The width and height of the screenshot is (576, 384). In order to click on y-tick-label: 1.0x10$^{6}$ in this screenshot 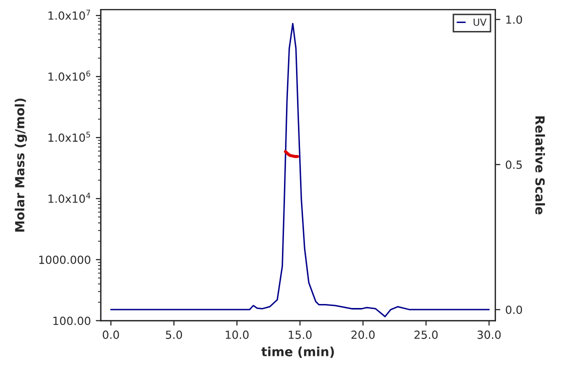, I will do `click(69, 75)`.